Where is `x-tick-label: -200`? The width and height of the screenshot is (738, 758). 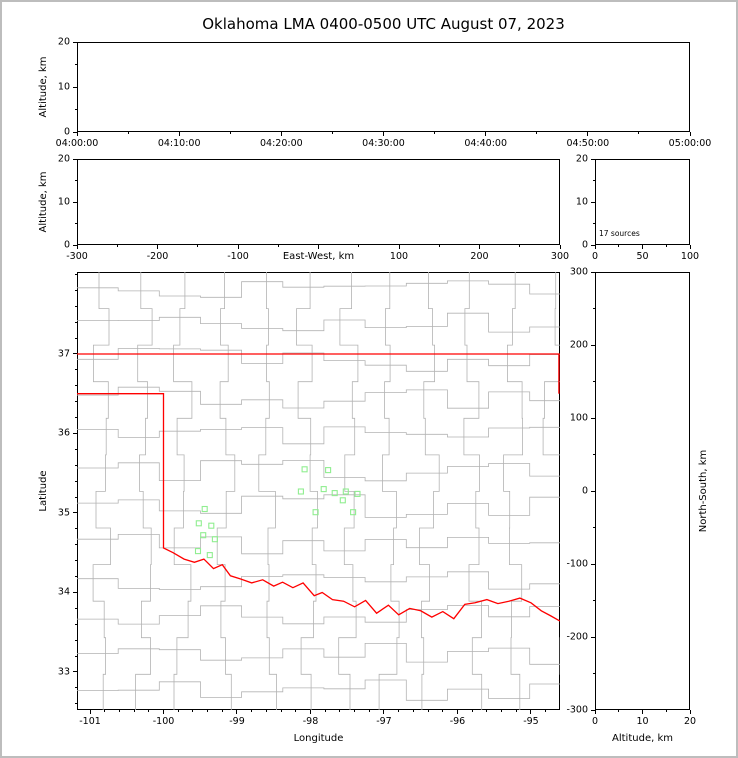 x-tick-label: -200 is located at coordinates (157, 256).